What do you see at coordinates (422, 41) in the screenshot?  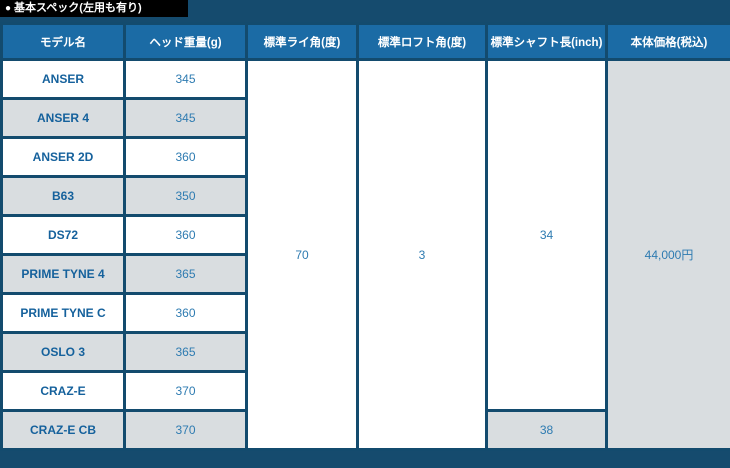 I see `col-header-loft-angle: 標準ロフト角(度)` at bounding box center [422, 41].